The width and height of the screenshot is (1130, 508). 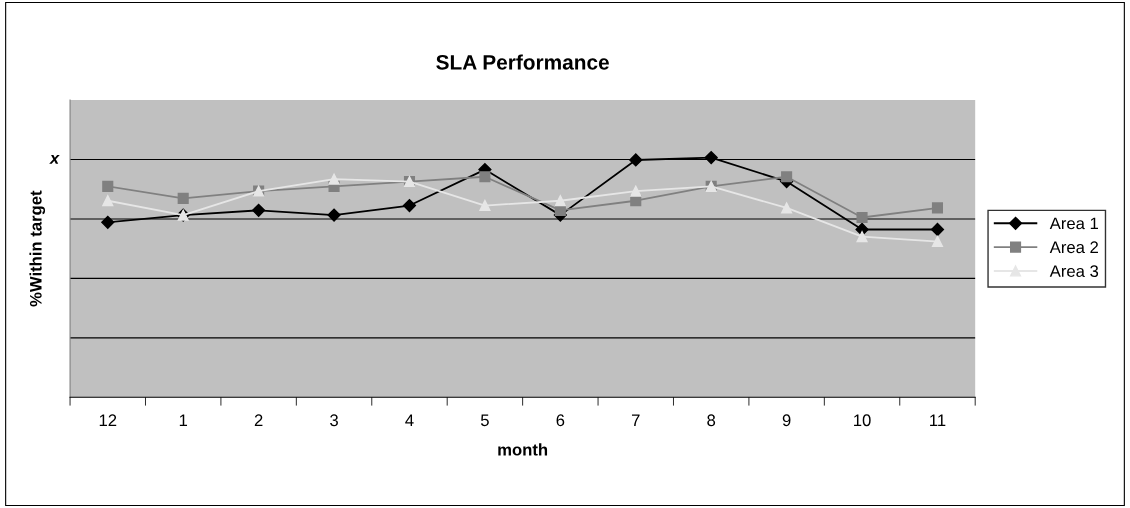 What do you see at coordinates (1073, 247) in the screenshot?
I see `legend-label: Area 2` at bounding box center [1073, 247].